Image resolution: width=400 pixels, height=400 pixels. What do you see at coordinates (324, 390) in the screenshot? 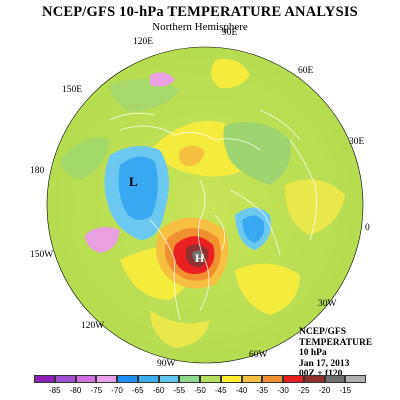
I see `legend-tick-label: -20` at bounding box center [324, 390].